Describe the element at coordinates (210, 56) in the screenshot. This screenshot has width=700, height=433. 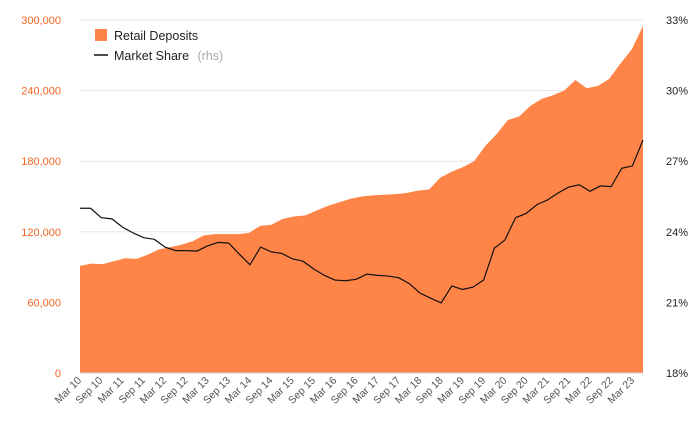
I see `legend-label-market-share-suffix: (rhs)` at that location.